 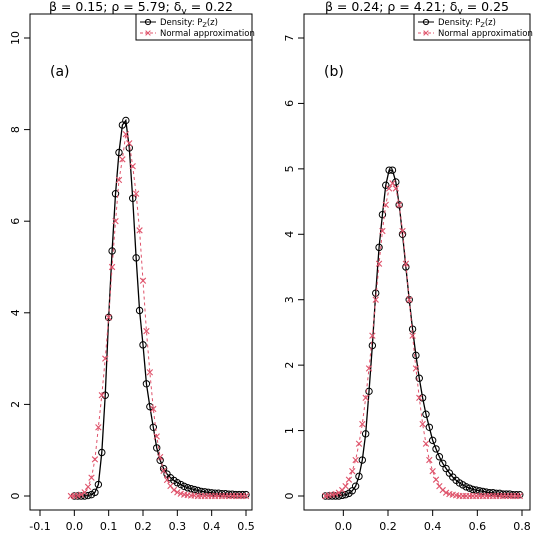 I want to click on title-tail: = 0.25, so click(x=486, y=7).